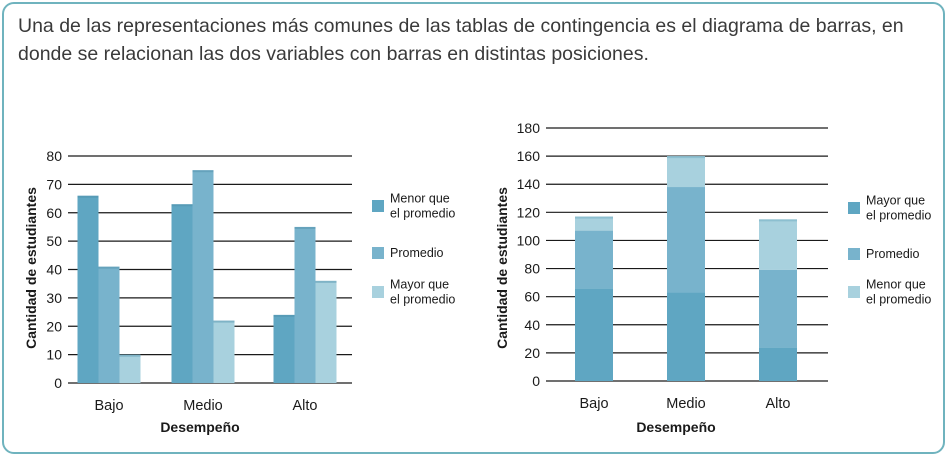 The width and height of the screenshot is (951, 458). I want to click on y-tick-label: 70, so click(54, 184).